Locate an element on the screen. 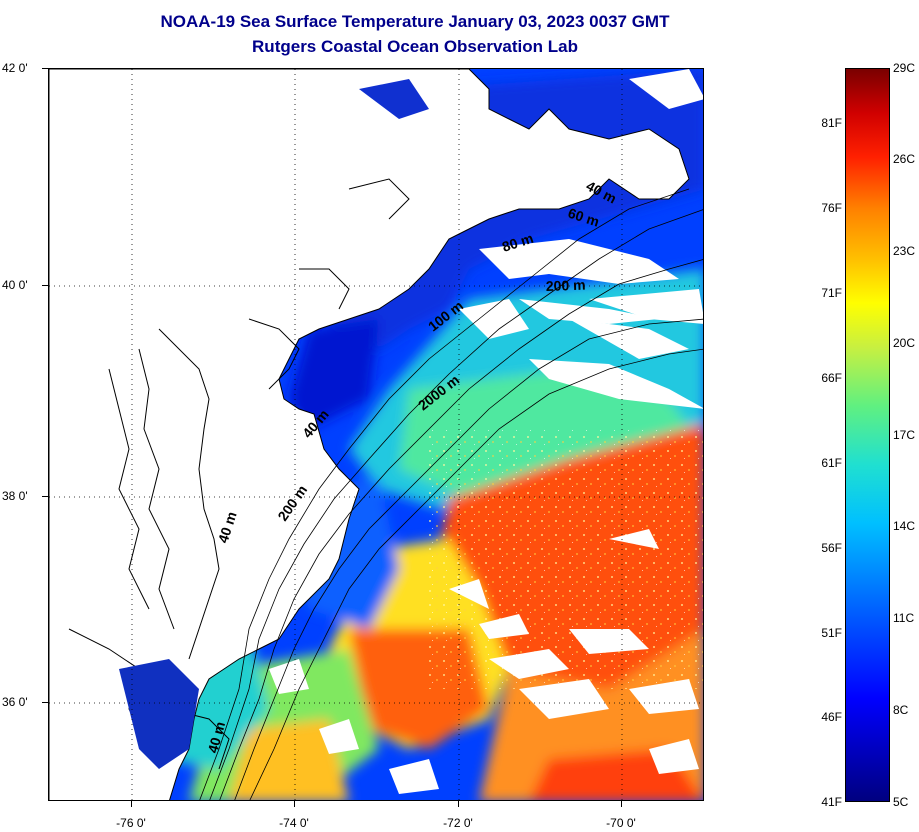 This screenshot has width=919, height=832. lon-label: -74 0' is located at coordinates (294, 823).